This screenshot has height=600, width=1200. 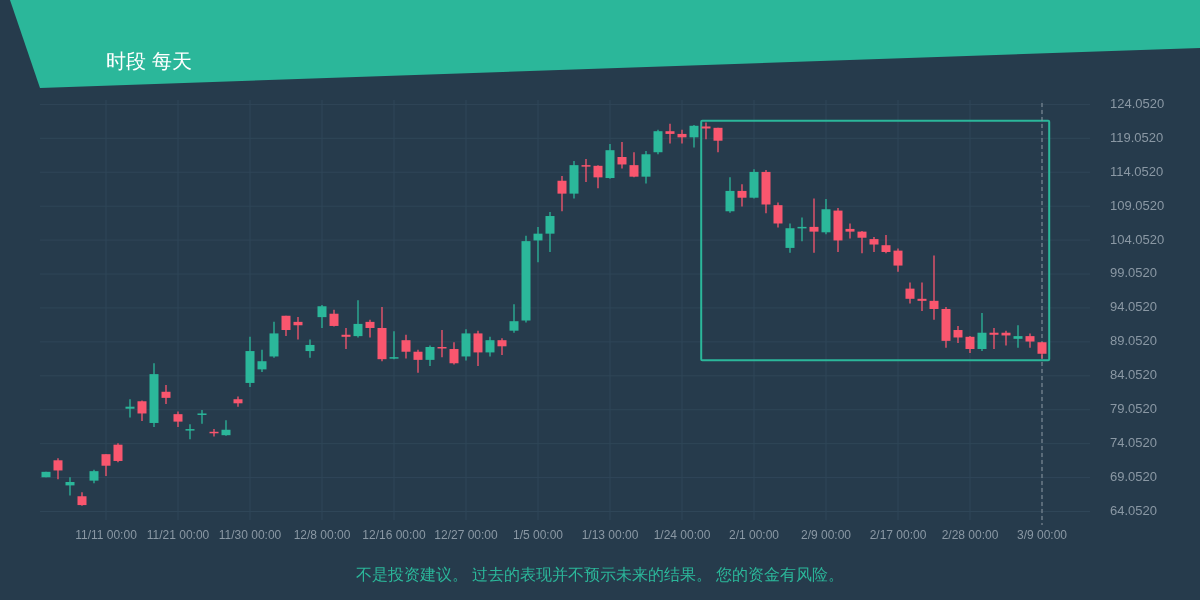 I want to click on y-tick-label: 119.0520, so click(x=1137, y=137).